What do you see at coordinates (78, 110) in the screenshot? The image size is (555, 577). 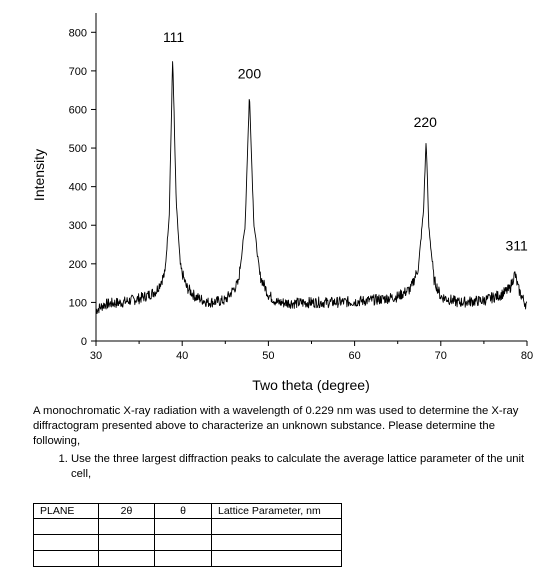 I see `y-tick-label: 600` at bounding box center [78, 110].